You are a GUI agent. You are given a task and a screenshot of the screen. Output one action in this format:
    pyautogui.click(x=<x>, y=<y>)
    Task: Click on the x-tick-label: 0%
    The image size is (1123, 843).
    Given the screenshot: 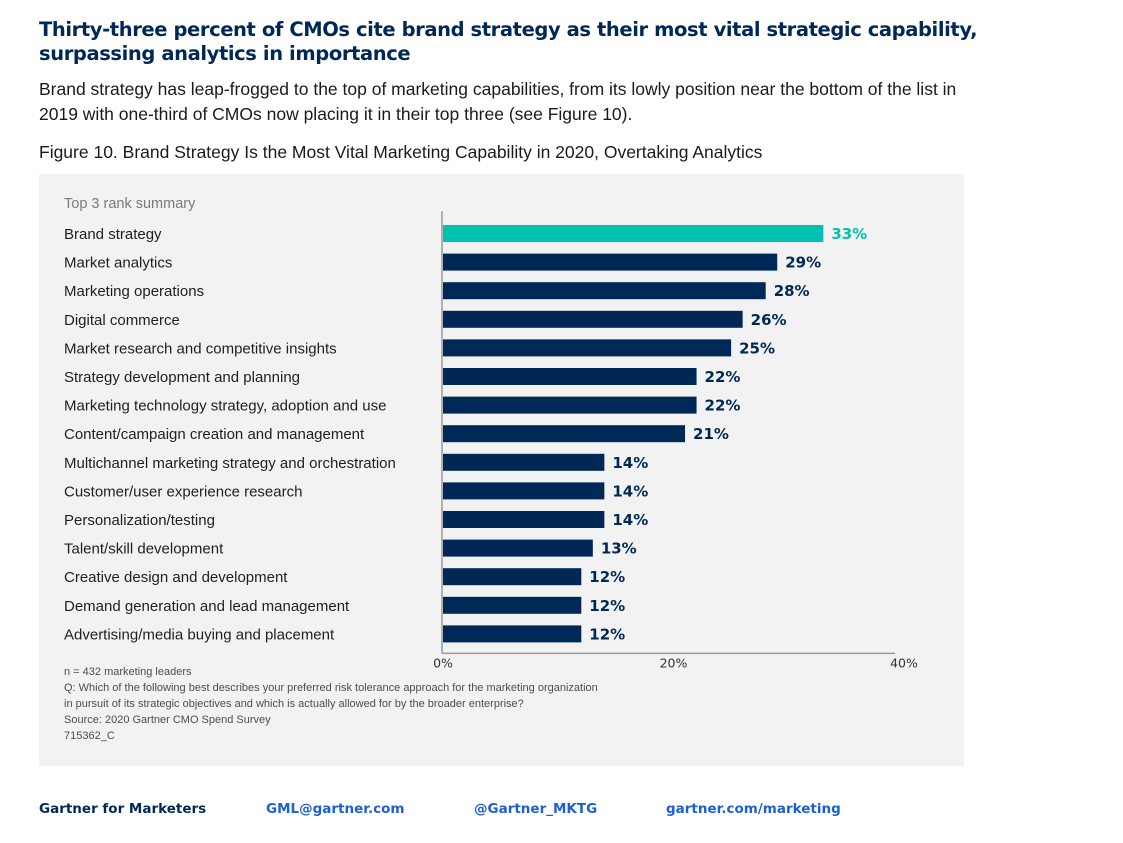 What is the action you would take?
    pyautogui.click(x=443, y=662)
    